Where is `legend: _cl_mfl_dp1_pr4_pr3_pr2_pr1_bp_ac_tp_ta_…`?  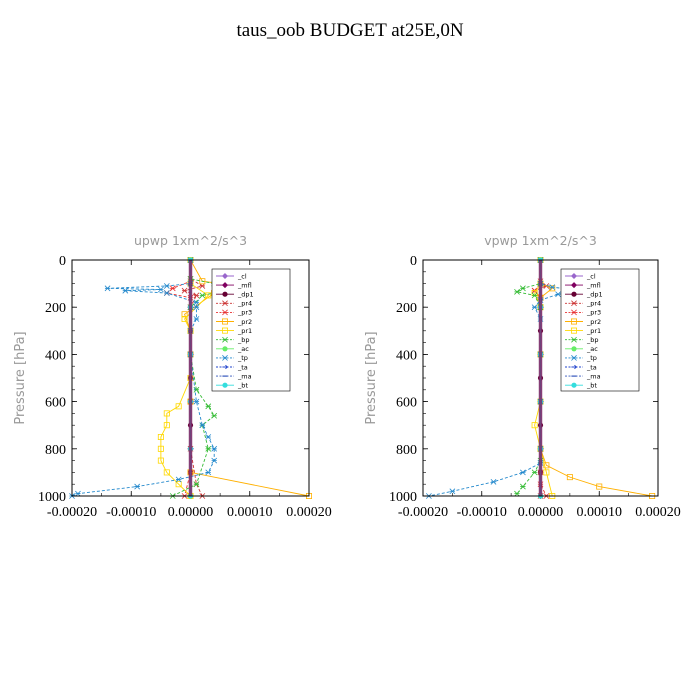
legend: _cl_mfl_dp1_pr4_pr3_pr2_pr1_bp_ac_tp_ta_… is located at coordinates (600, 330).